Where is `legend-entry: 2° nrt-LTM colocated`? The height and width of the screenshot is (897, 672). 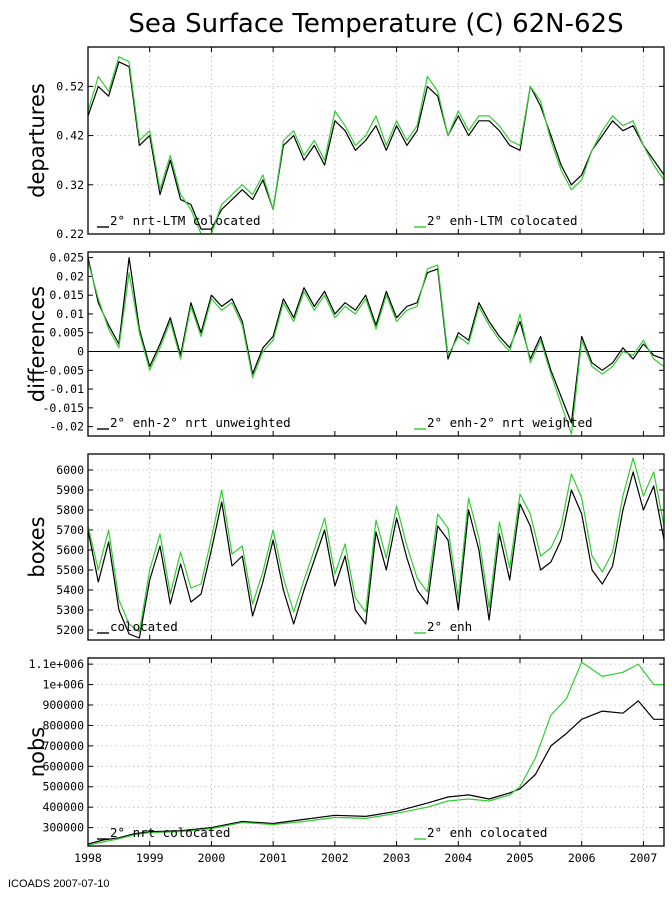
legend-entry: 2° nrt-LTM colocated is located at coordinates (185, 220).